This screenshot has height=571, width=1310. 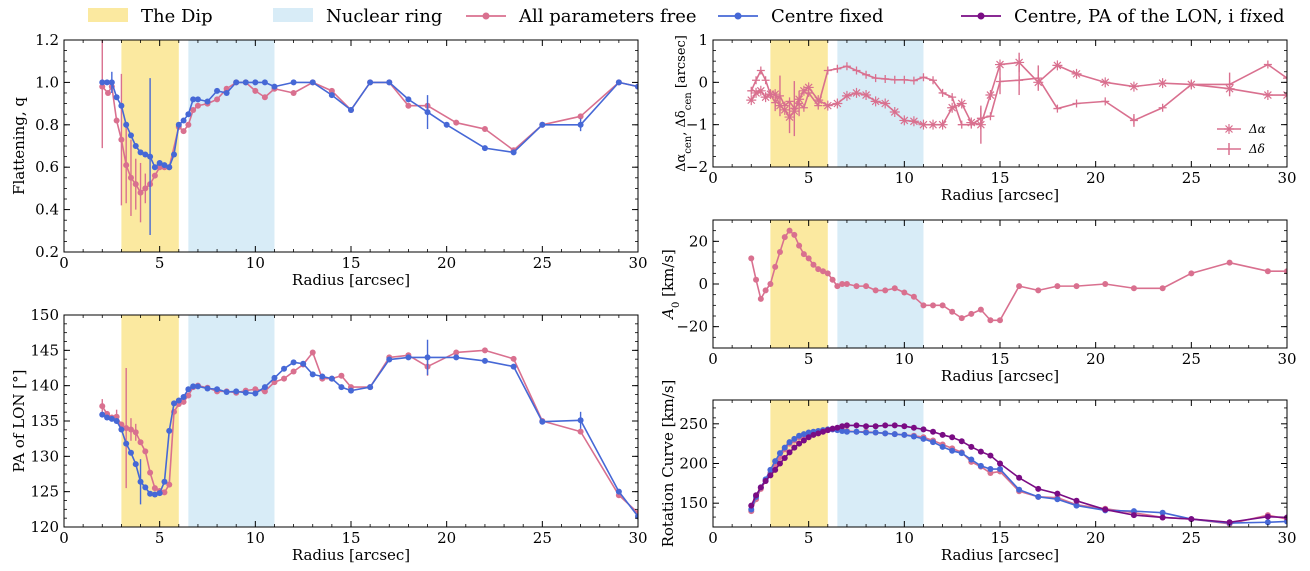 I want to click on x-tick-label: 5, so click(x=160, y=263).